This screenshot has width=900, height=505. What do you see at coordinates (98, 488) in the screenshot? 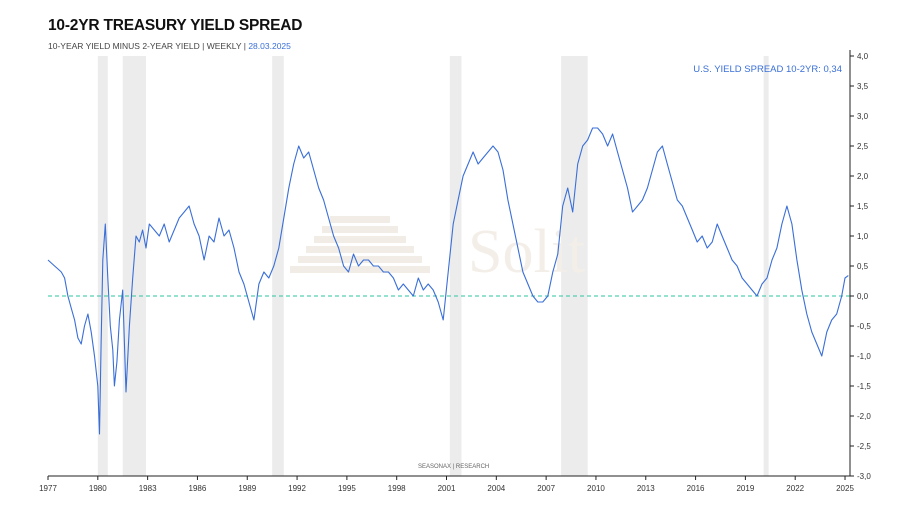
I see `x-tick-label: 1980` at bounding box center [98, 488].